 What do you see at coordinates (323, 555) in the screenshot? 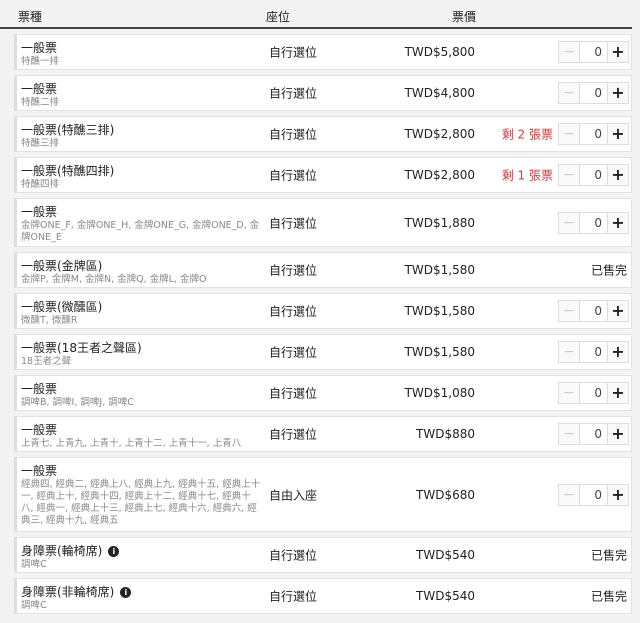
I see `ticket-row: 身障票(輪椅席) i 調啤C 自行選位 TWD$540 已售完` at bounding box center [323, 555].